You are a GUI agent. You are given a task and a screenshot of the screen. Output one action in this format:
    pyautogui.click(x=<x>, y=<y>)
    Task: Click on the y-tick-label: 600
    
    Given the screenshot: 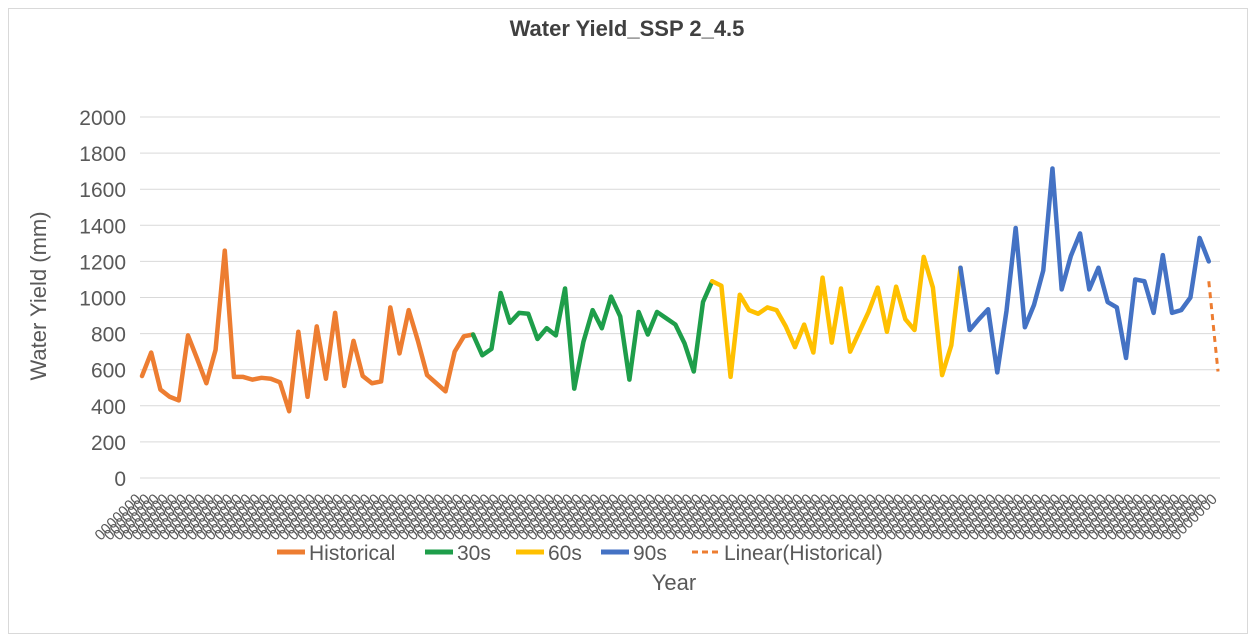 What is the action you would take?
    pyautogui.click(x=108, y=371)
    